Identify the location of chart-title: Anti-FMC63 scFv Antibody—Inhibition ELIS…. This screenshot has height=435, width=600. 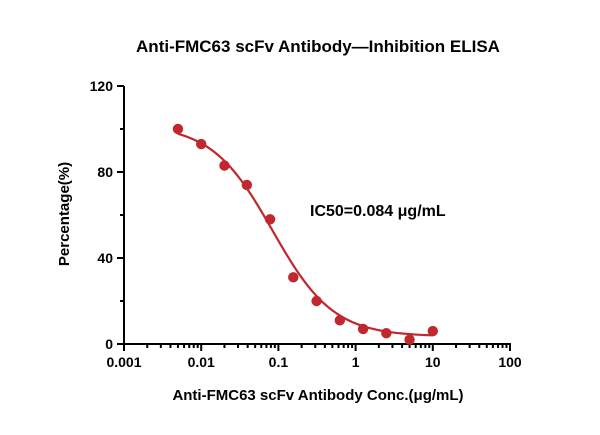
(318, 46).